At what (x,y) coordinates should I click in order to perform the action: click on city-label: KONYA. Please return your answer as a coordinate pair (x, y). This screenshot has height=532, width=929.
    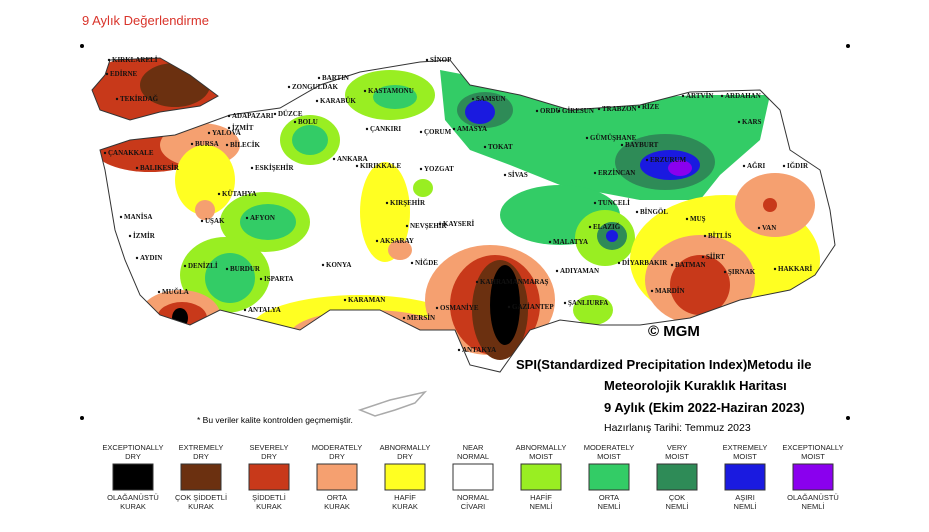
    Looking at the image, I should click on (338, 265).